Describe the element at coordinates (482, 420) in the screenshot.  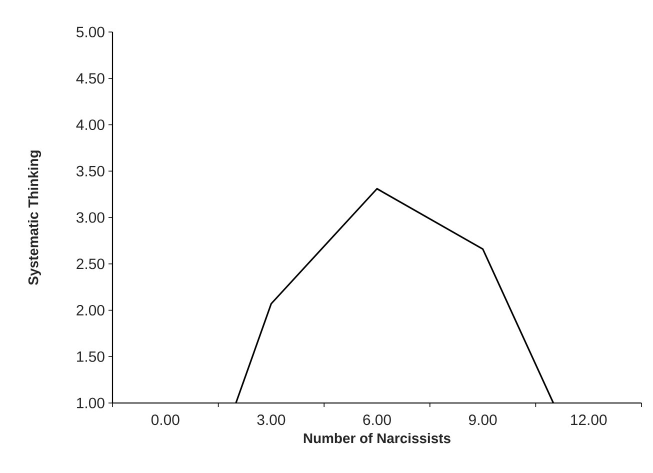
I see `x-tick-label: 9.00` at that location.